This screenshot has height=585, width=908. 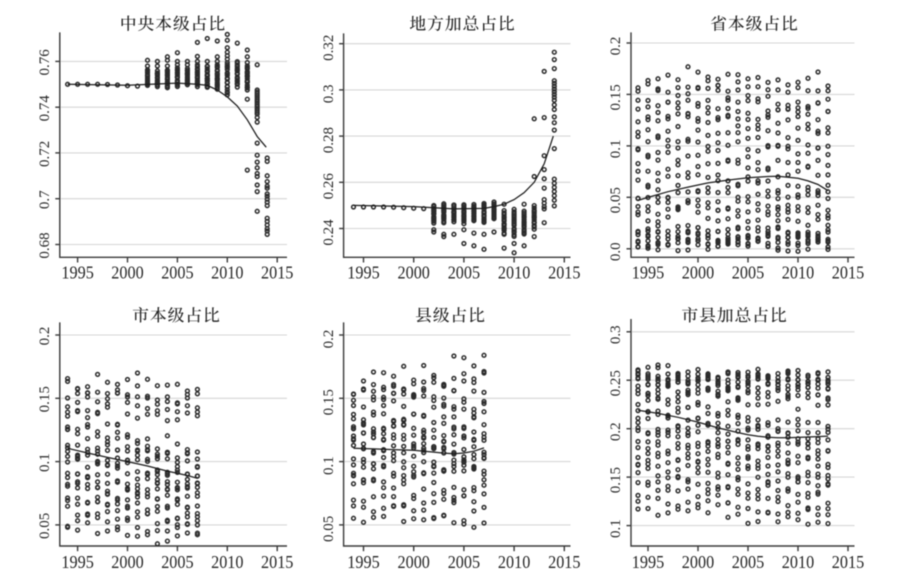 I want to click on svg-text: 0.0, so click(x=616, y=251).